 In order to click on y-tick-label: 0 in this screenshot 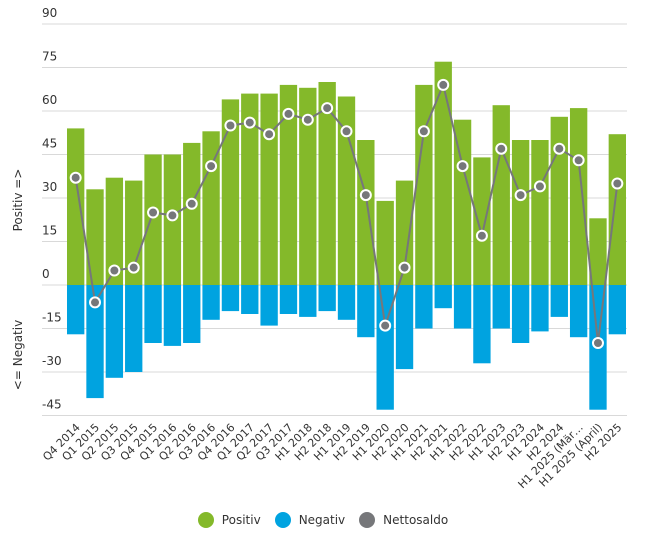, I will do `click(46, 274)`.